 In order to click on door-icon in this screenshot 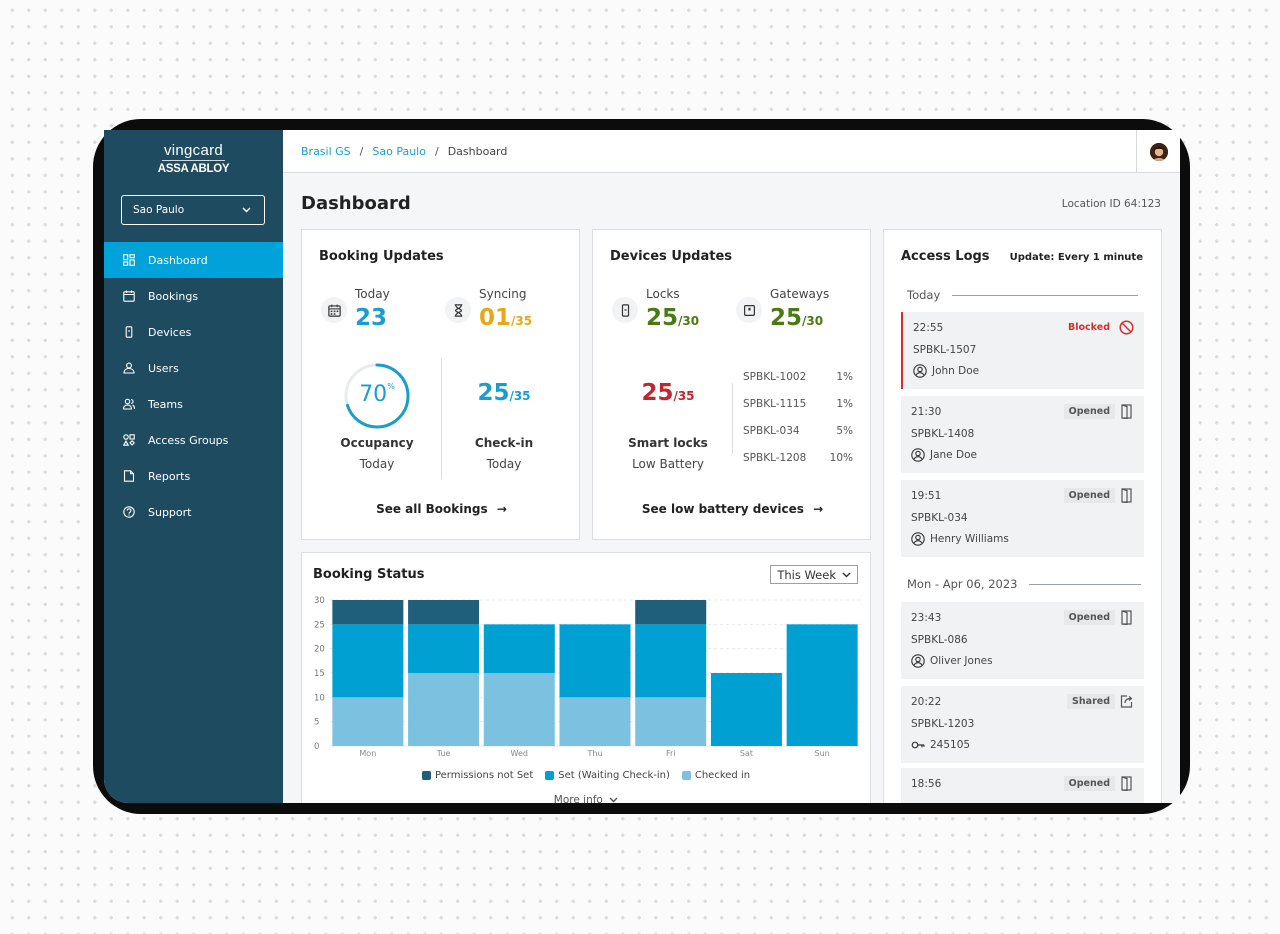, I will do `click(1126, 411)`.